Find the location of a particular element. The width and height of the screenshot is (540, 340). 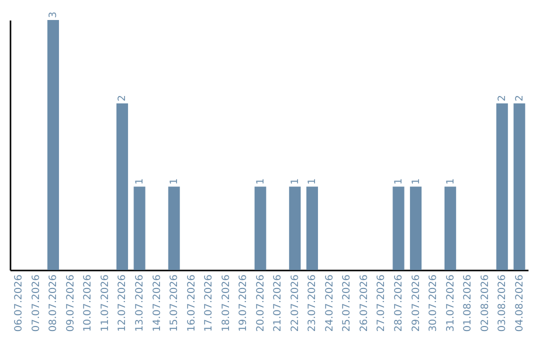

x-tick-label: 16.07.2026 is located at coordinates (192, 303).